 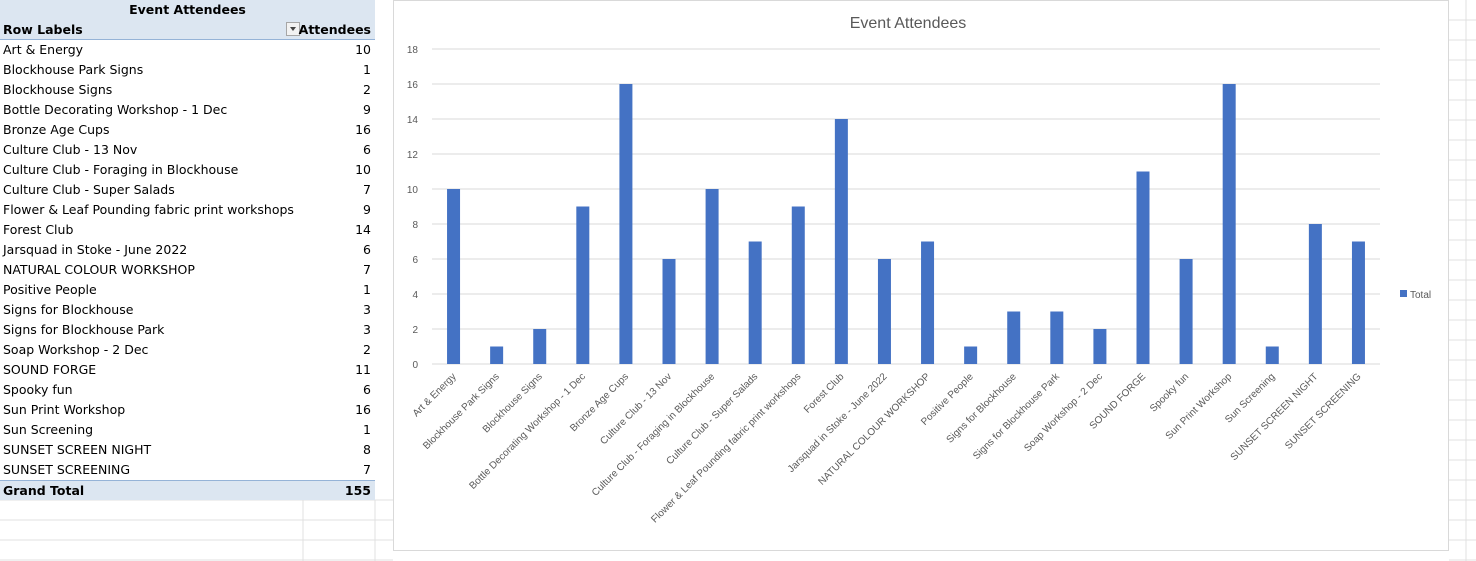 What do you see at coordinates (121, 169) in the screenshot?
I see `row-label: Culture Club - Foraging in Blockhouse` at bounding box center [121, 169].